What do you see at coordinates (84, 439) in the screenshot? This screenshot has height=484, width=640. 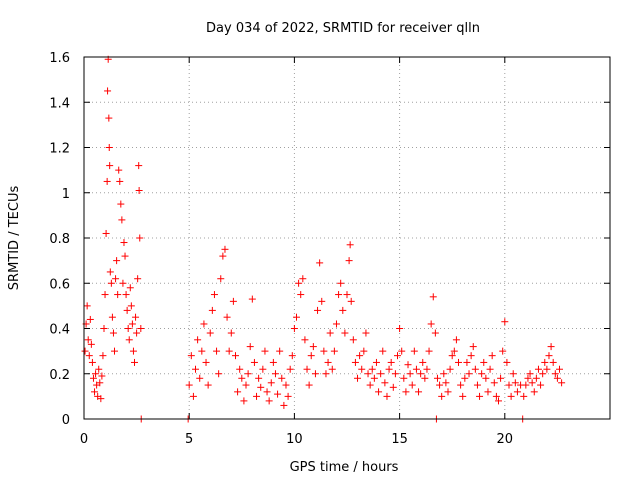 I see `x-tick-label: 0` at bounding box center [84, 439].